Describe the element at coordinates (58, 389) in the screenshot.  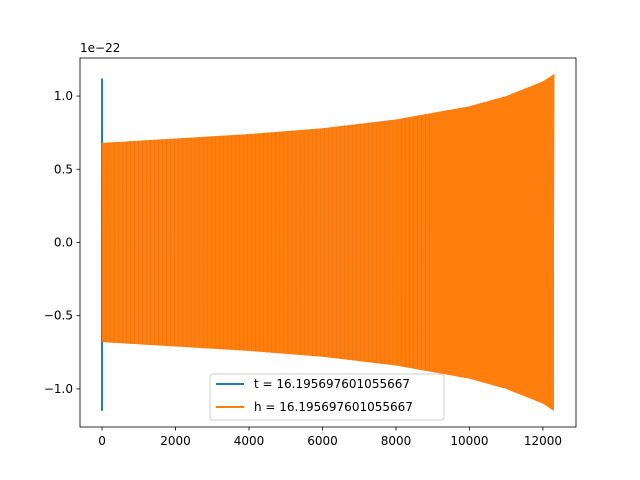
I see `y-tick-label: −1.0` at that location.